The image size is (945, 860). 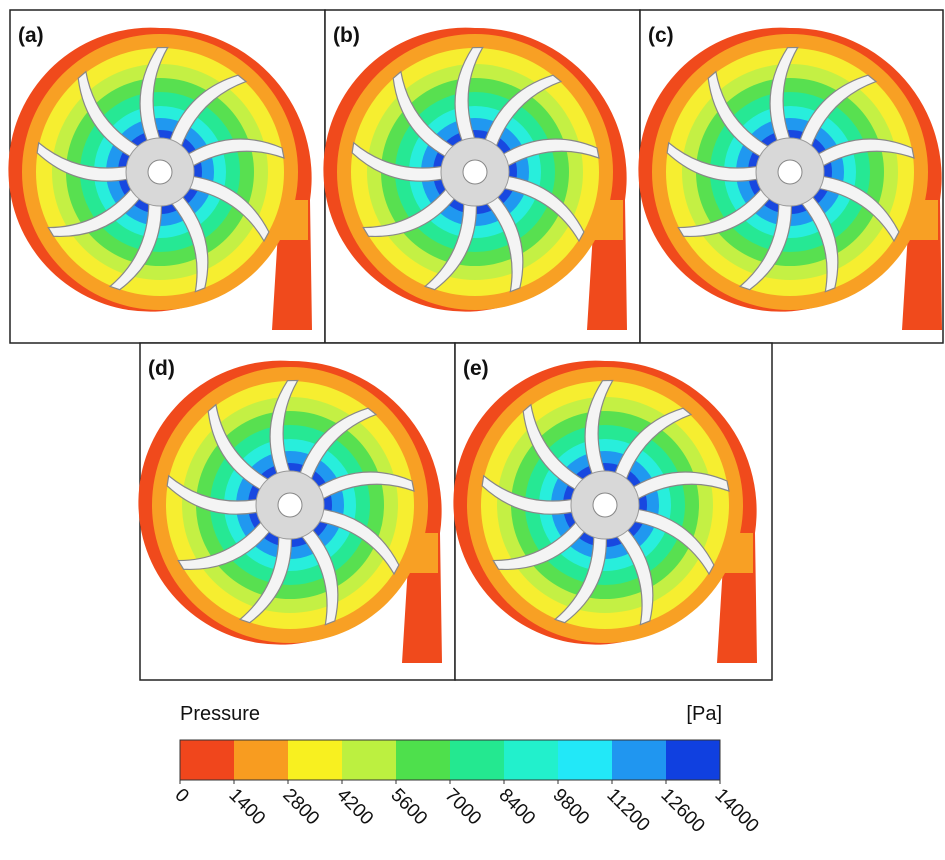 What do you see at coordinates (161, 368) in the screenshot?
I see `panel-label: (d)` at bounding box center [161, 368].